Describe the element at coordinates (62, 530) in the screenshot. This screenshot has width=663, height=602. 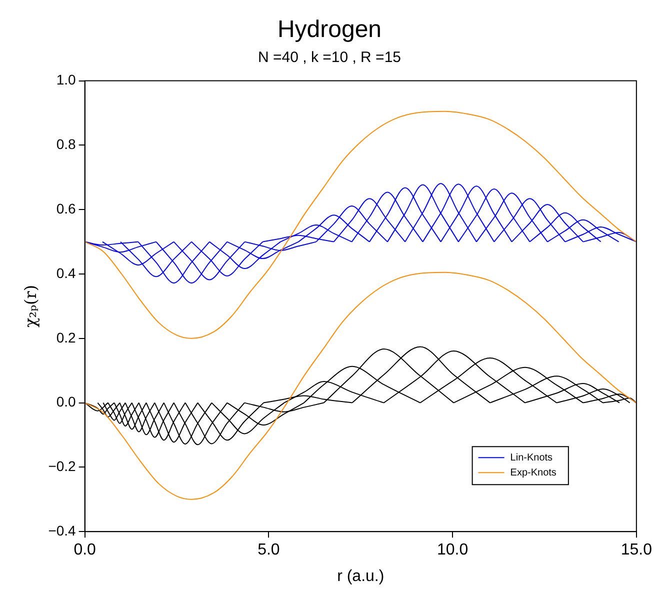
I see `y-tick-label: −0.4` at that location.